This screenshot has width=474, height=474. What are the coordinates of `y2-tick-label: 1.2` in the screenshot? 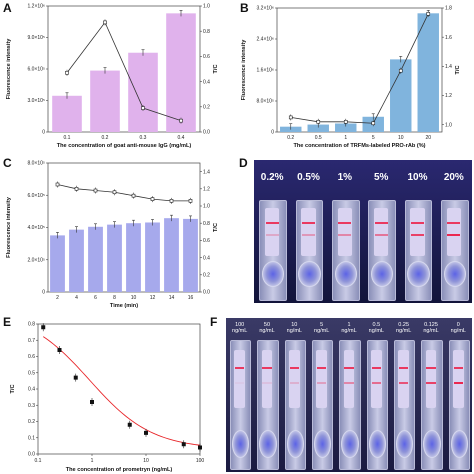 It's located at (448, 96).